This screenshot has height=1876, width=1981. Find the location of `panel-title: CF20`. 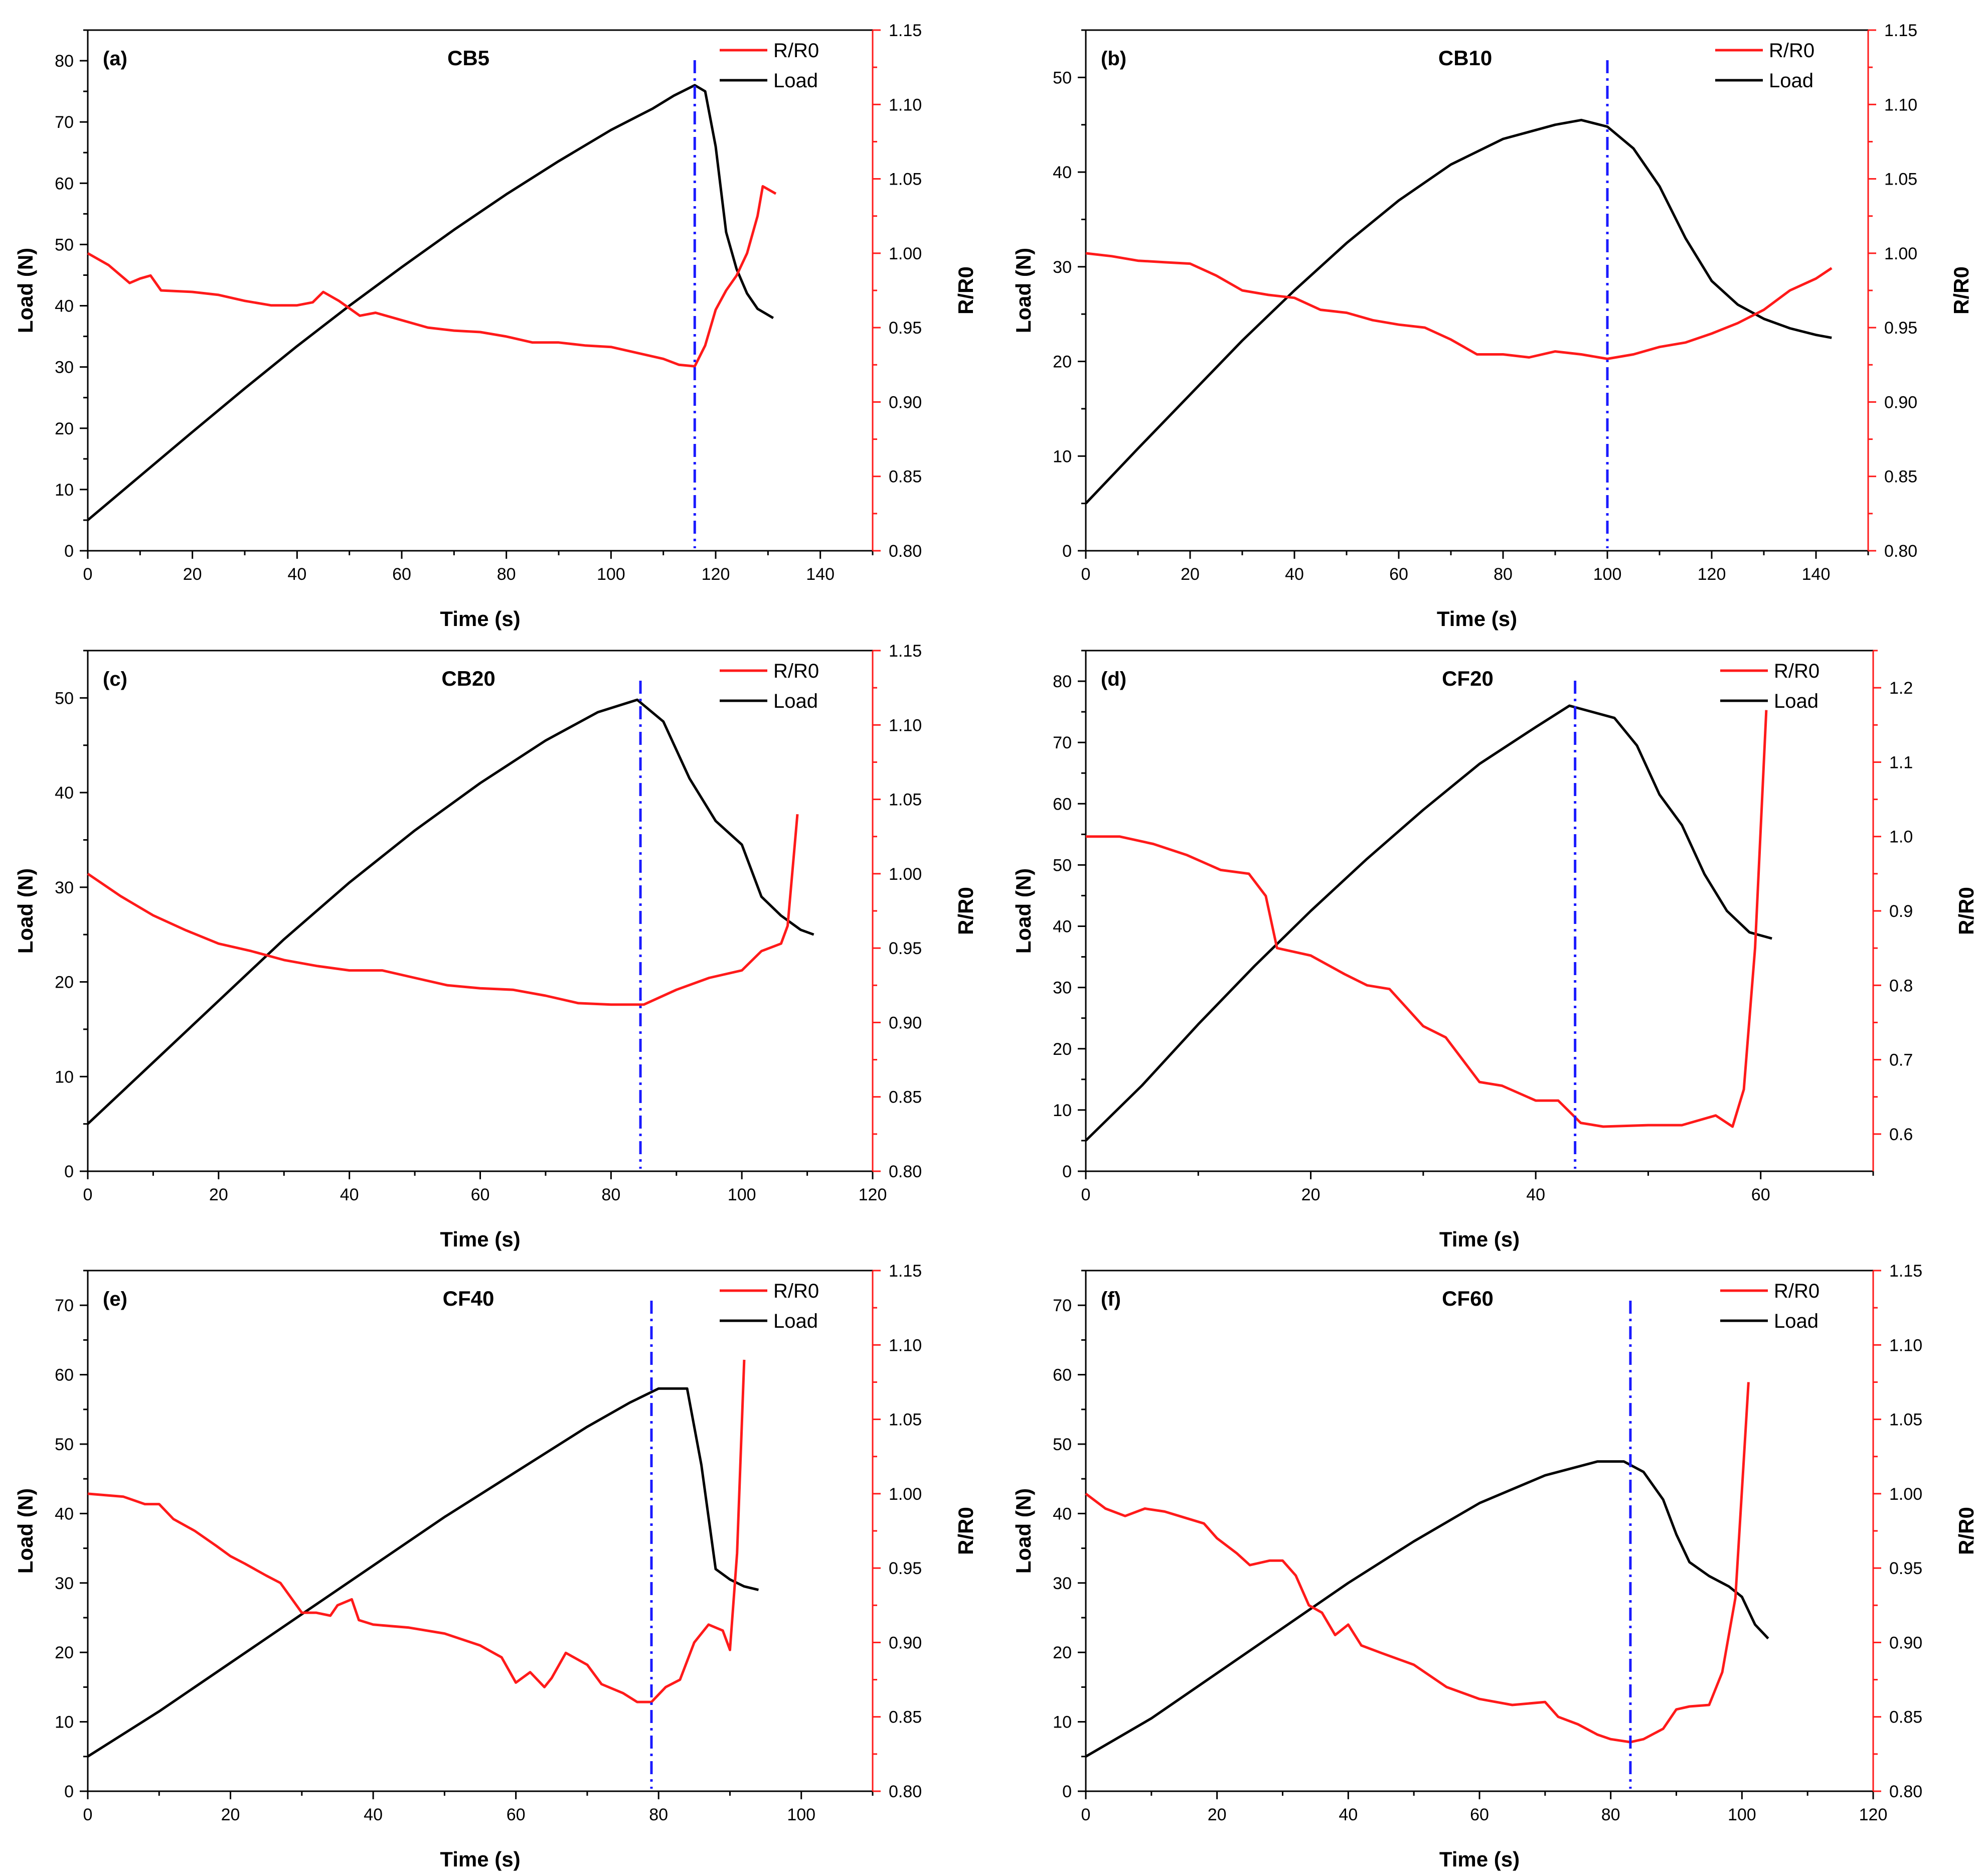

panel-title: CF20 is located at coordinates (1468, 678).